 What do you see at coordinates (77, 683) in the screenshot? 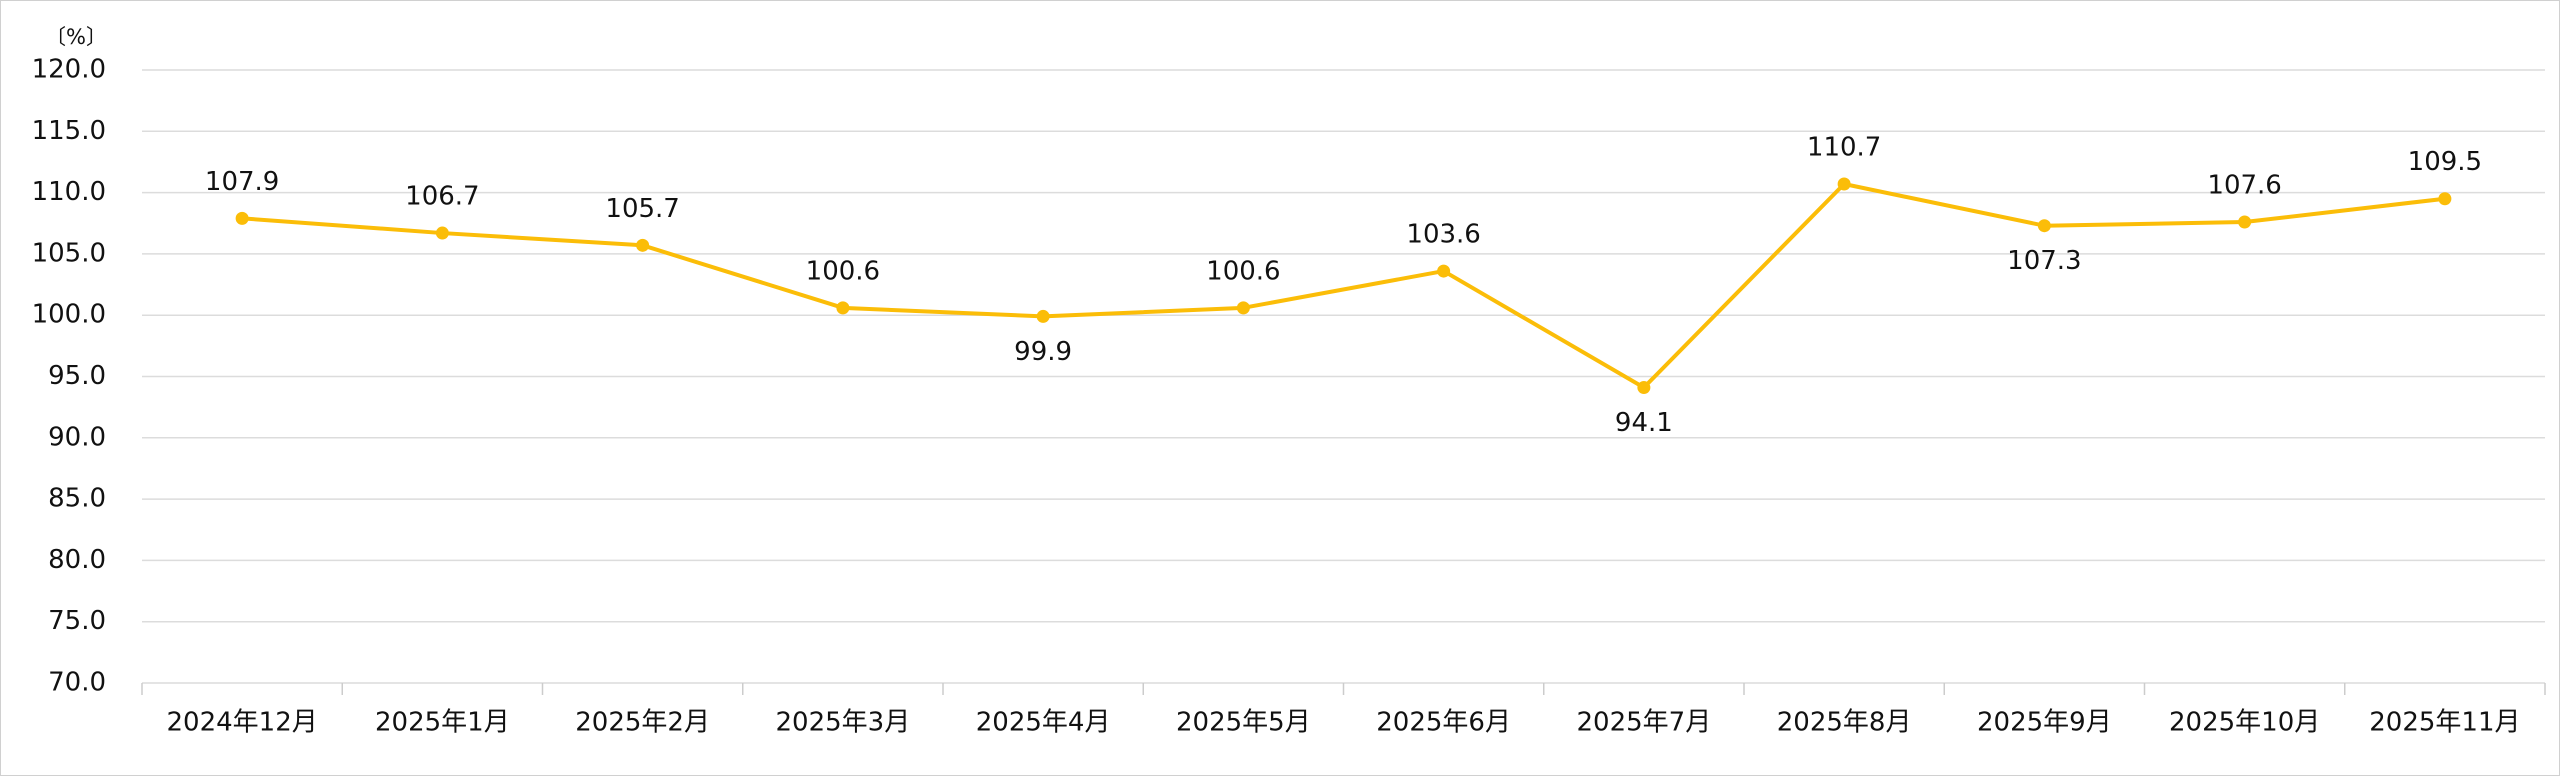
I see `y-tick-label: 70.0` at bounding box center [77, 683].